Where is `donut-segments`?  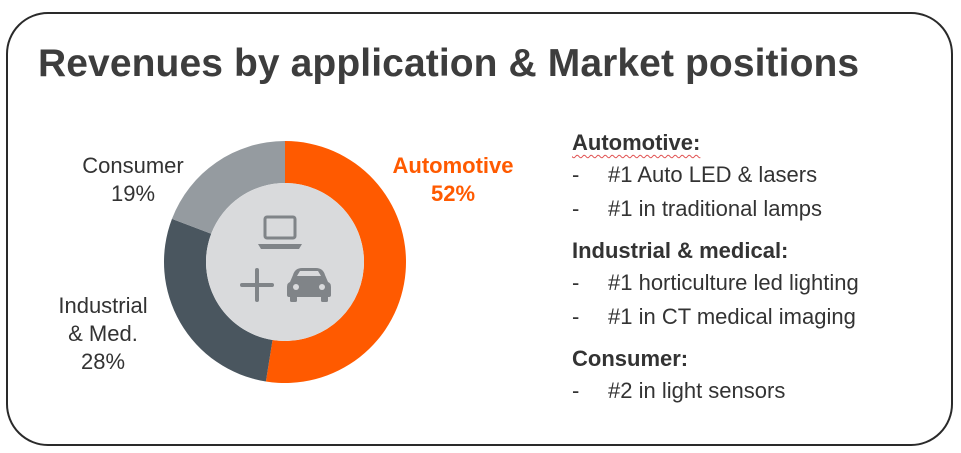 donut-segments is located at coordinates (285, 262).